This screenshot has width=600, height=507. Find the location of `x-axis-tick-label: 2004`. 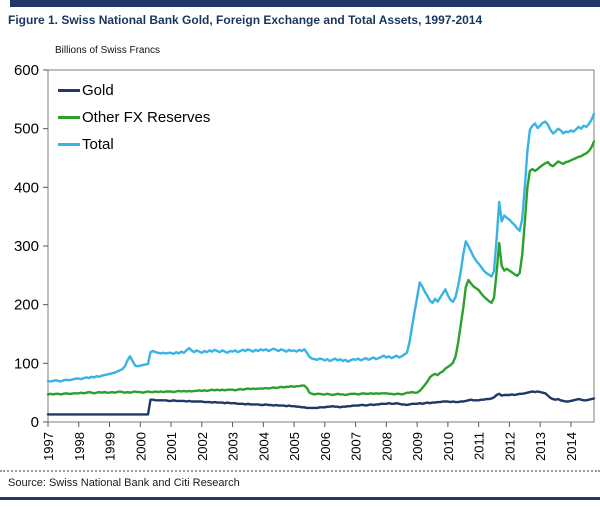

x-axis-tick-label: 2004 is located at coordinates (263, 446).